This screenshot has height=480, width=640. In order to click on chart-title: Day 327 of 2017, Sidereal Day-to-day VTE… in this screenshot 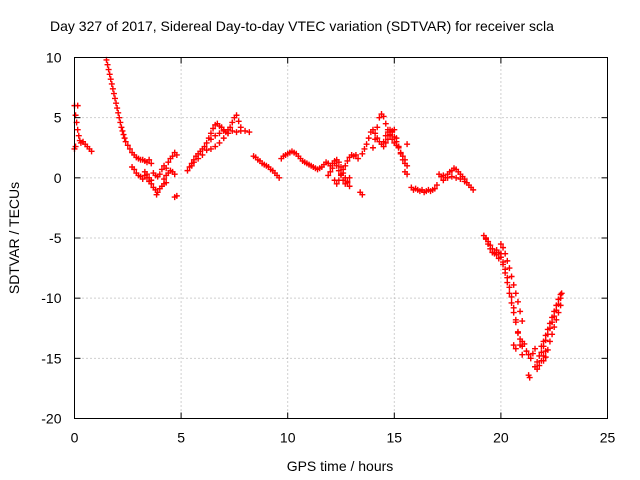, I will do `click(302, 26)`.